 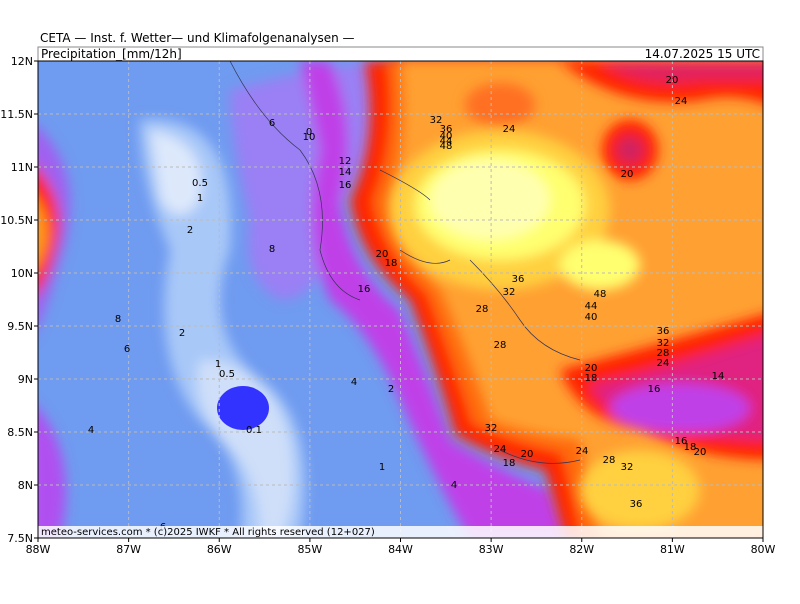 What do you see at coordinates (20, 538) in the screenshot?
I see `lat-label: 7.5N` at bounding box center [20, 538].